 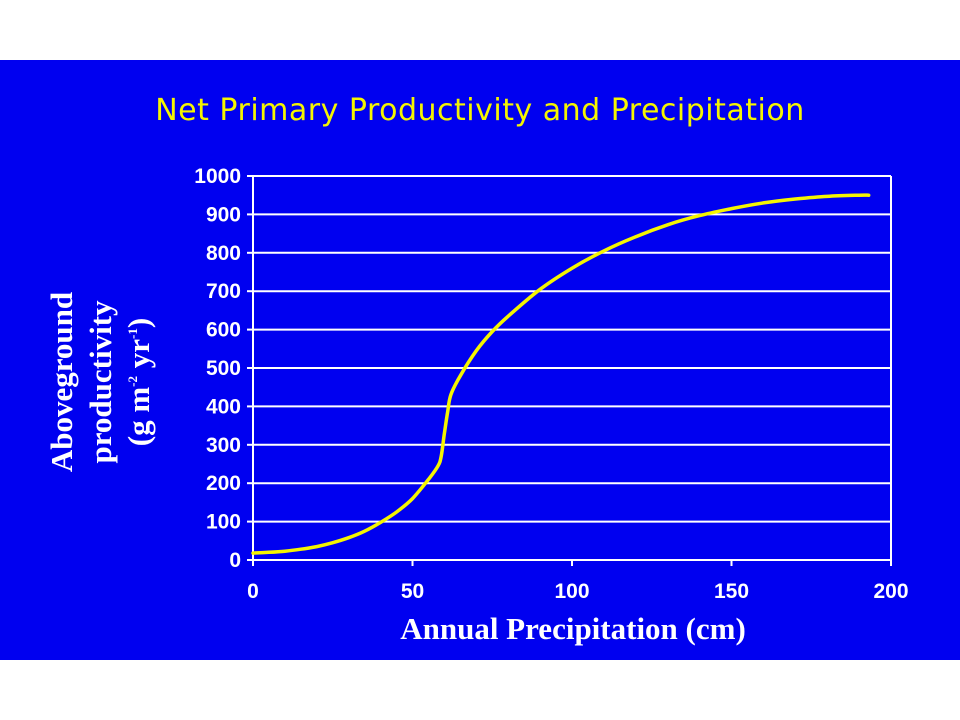 I want to click on x-tick-labels: 0 50 100 150 200, so click(x=577, y=591).